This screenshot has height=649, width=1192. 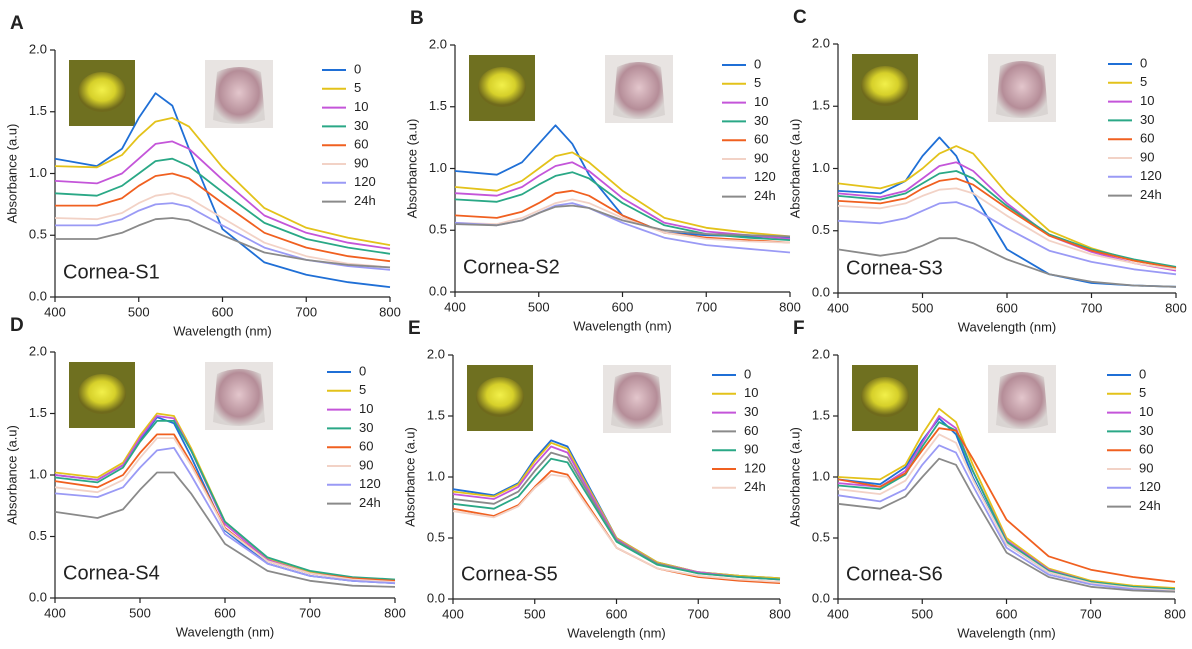 What do you see at coordinates (1007, 326) in the screenshot?
I see `x-axis-label: Wavelength (nm)` at bounding box center [1007, 326].